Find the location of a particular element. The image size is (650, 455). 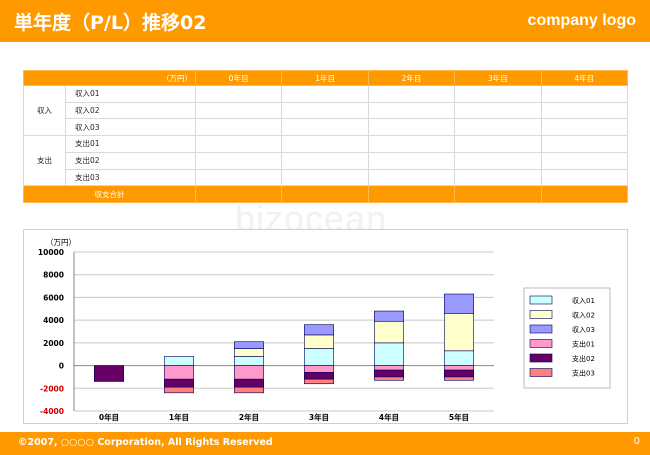

table-row: 収入 収入01 is located at coordinates (326, 110).